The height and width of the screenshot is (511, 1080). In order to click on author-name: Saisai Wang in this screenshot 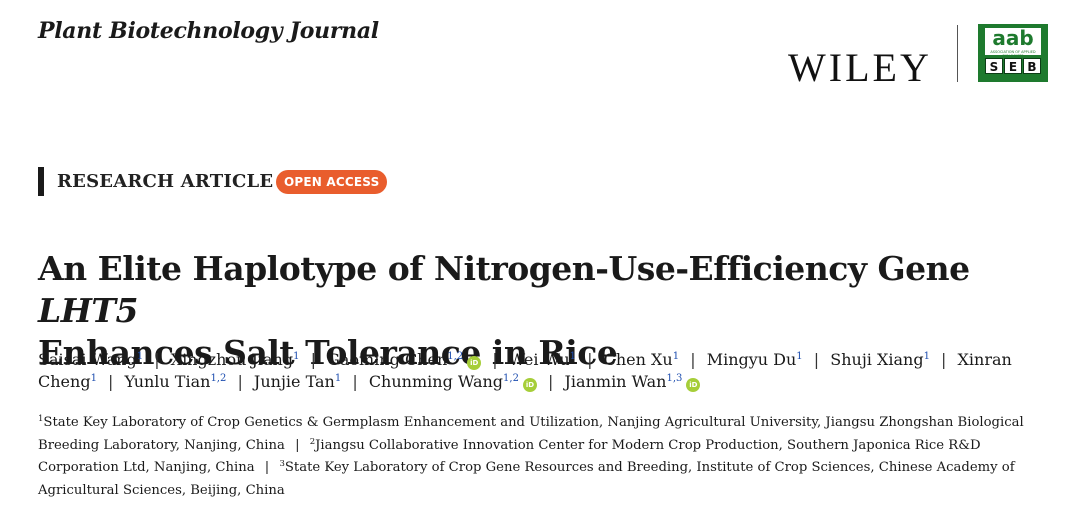, I will do `click(87, 359)`.